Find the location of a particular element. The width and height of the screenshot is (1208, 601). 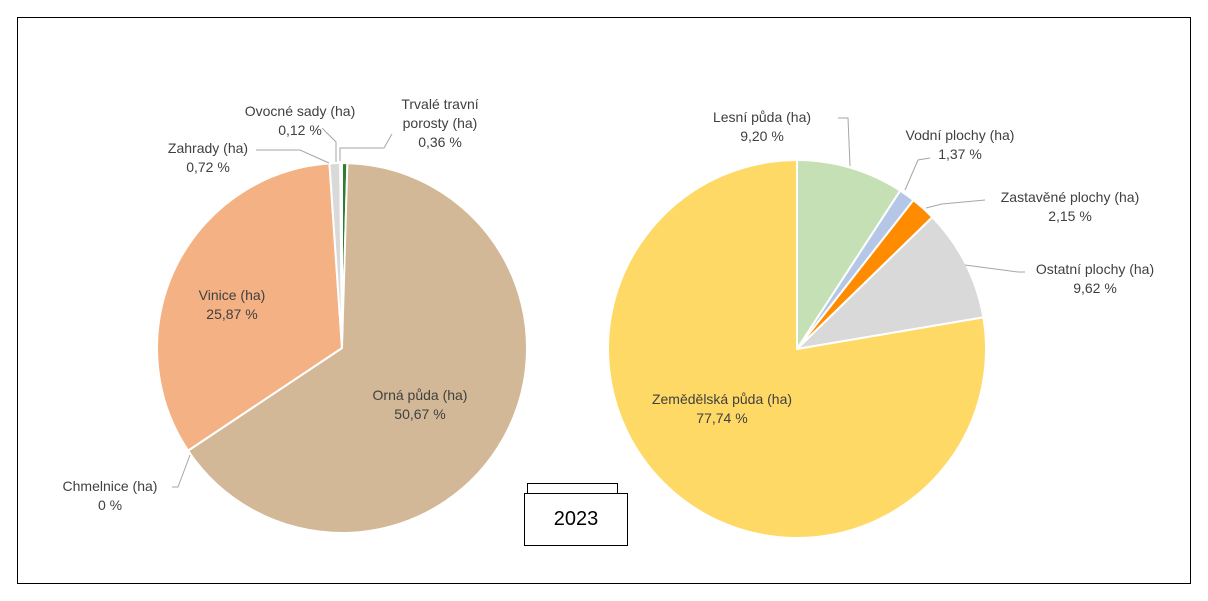

slice-label: Chmelnice (ha) 0 % is located at coordinates (110, 496).